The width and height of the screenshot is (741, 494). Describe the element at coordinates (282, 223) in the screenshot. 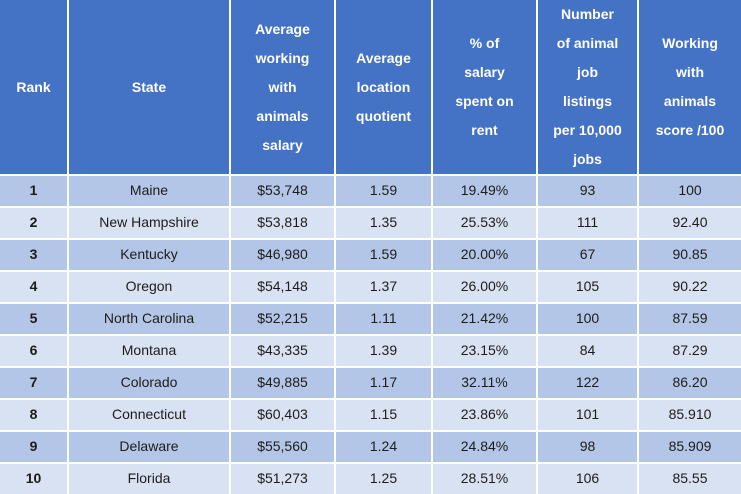

I see `cell-salary: $53,818` at that location.